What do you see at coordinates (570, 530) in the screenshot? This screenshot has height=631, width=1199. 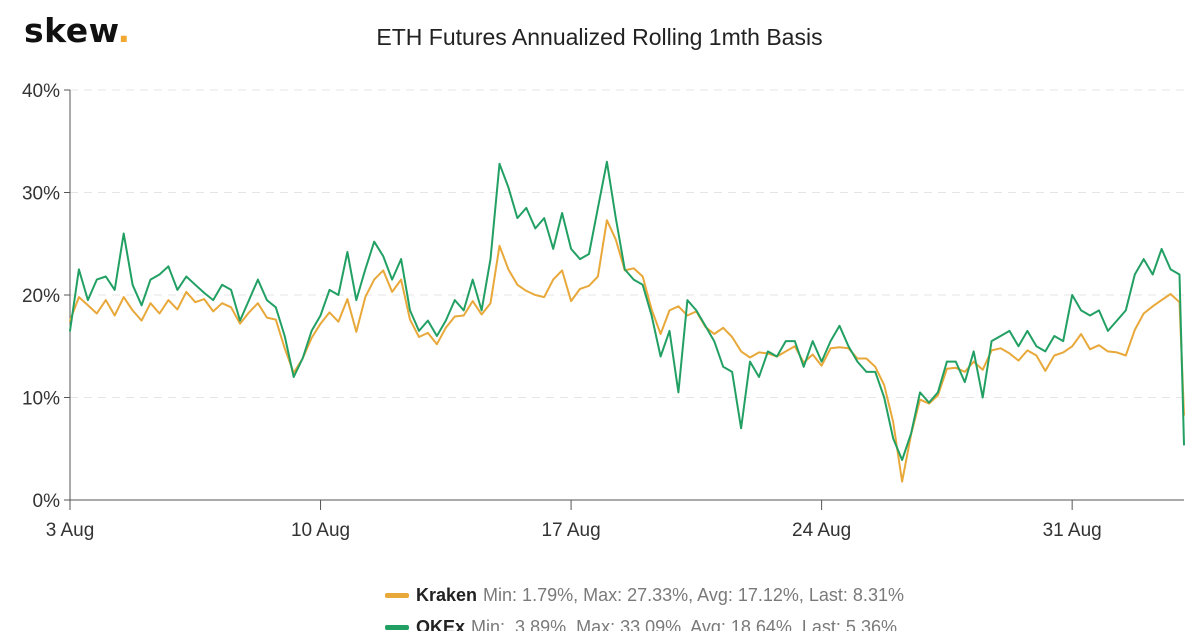 I see `x-tick-label: 17 Aug` at bounding box center [570, 530].